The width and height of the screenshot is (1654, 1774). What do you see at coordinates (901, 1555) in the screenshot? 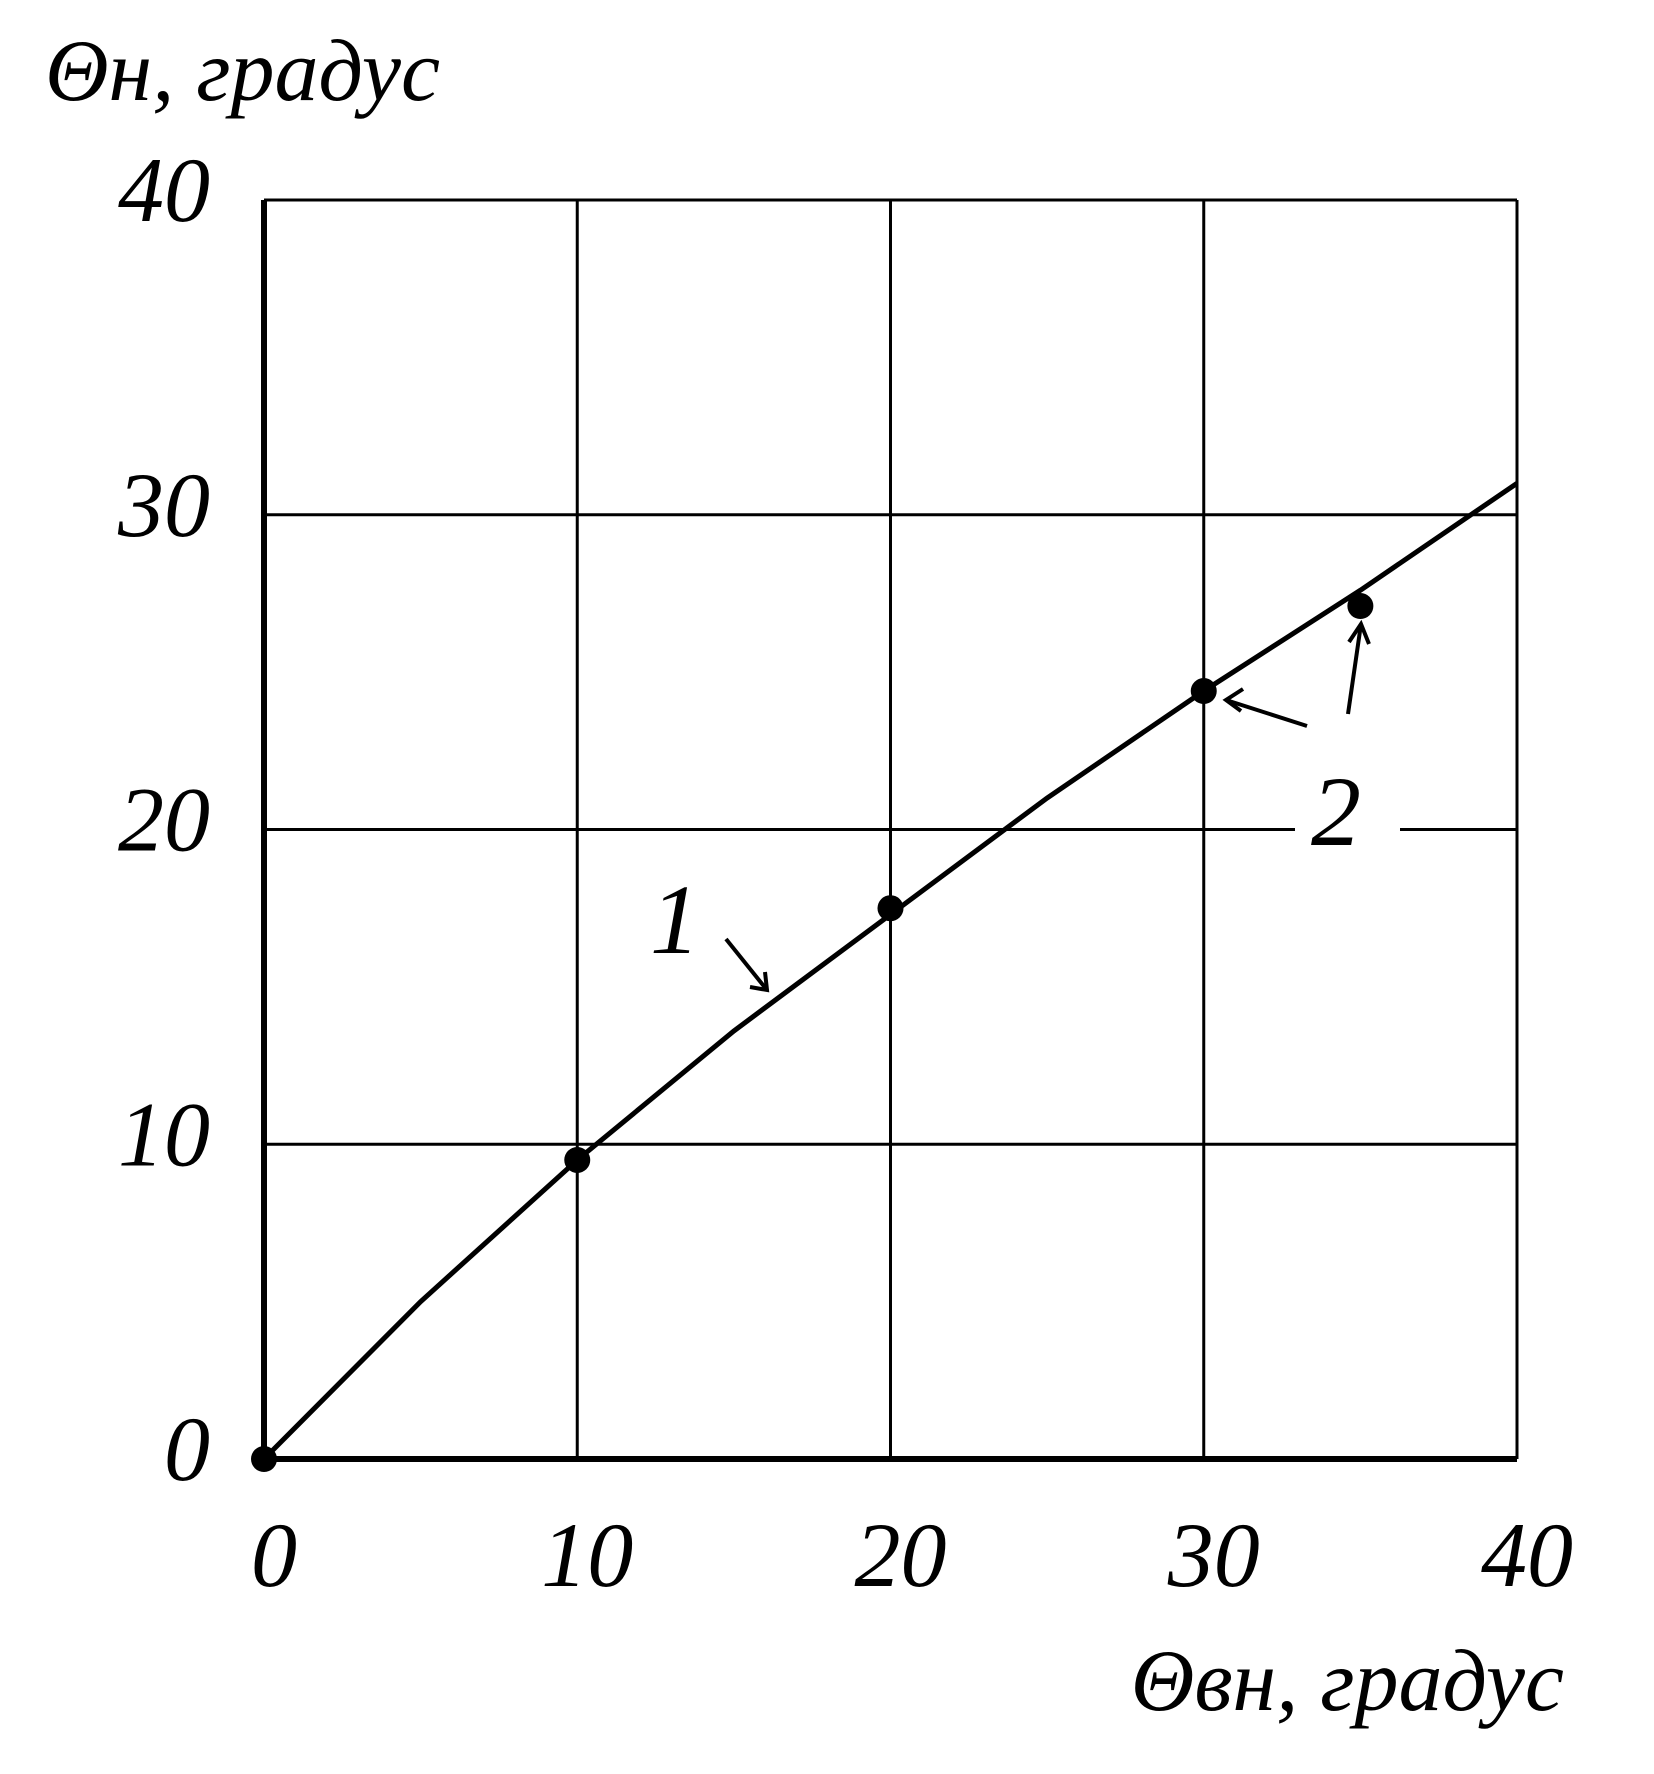
I see `x-tick-label: 20` at bounding box center [901, 1555].